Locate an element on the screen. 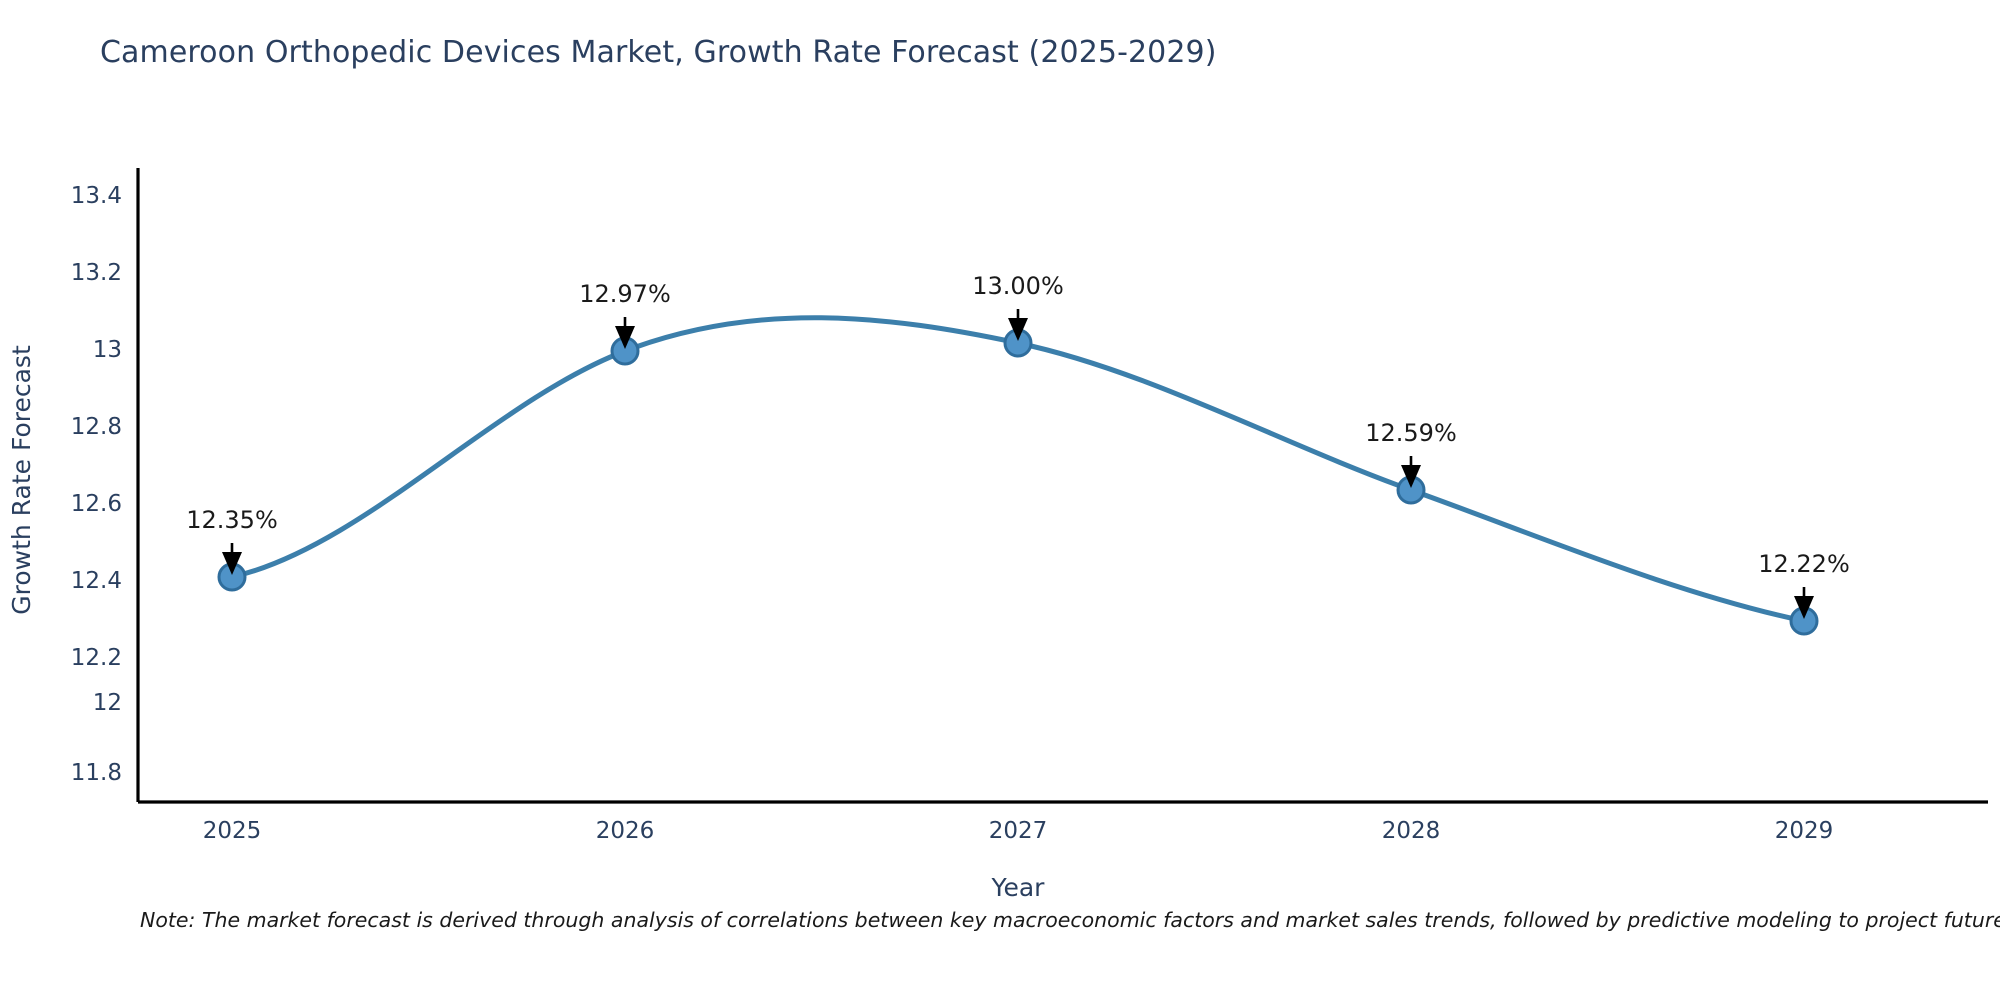 The width and height of the screenshot is (2000, 1000). y-tick-label: 12.4 is located at coordinates (96, 581).